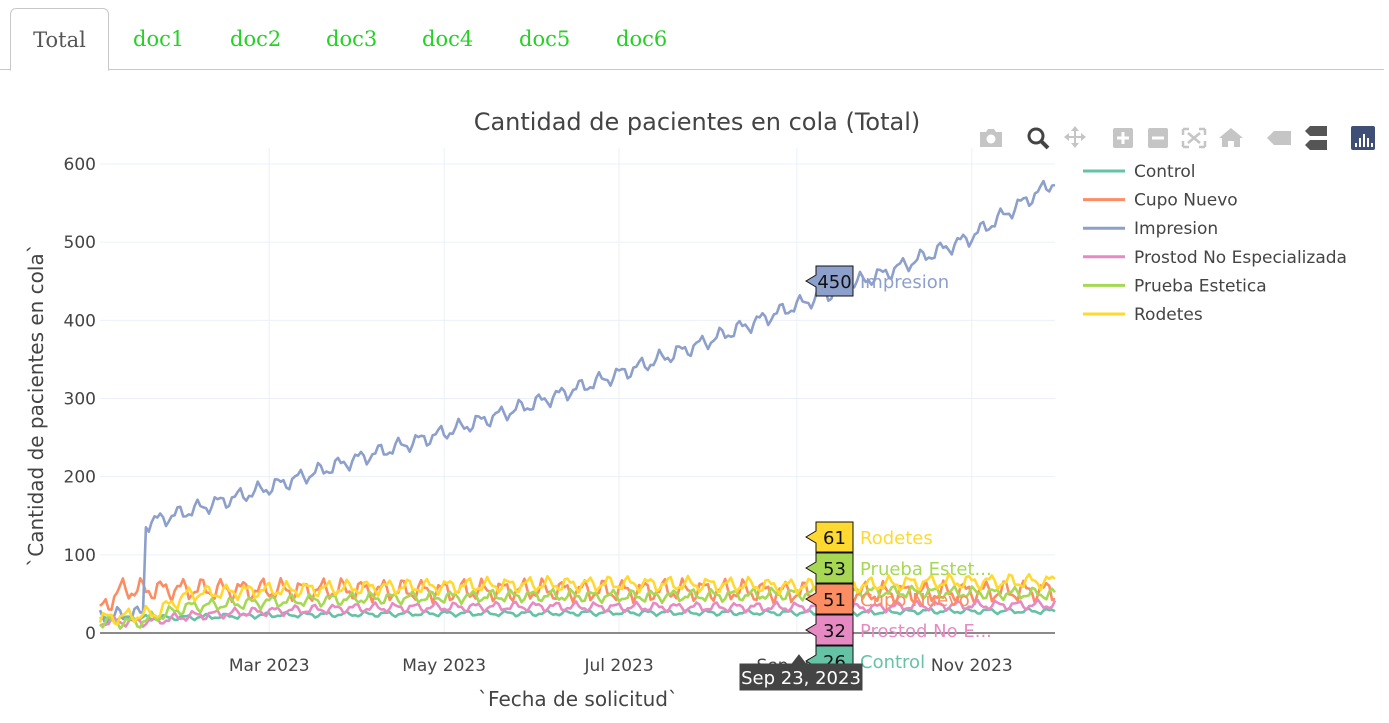 The width and height of the screenshot is (1389, 723). I want to click on zoom-in-glyph, so click(1123, 138).